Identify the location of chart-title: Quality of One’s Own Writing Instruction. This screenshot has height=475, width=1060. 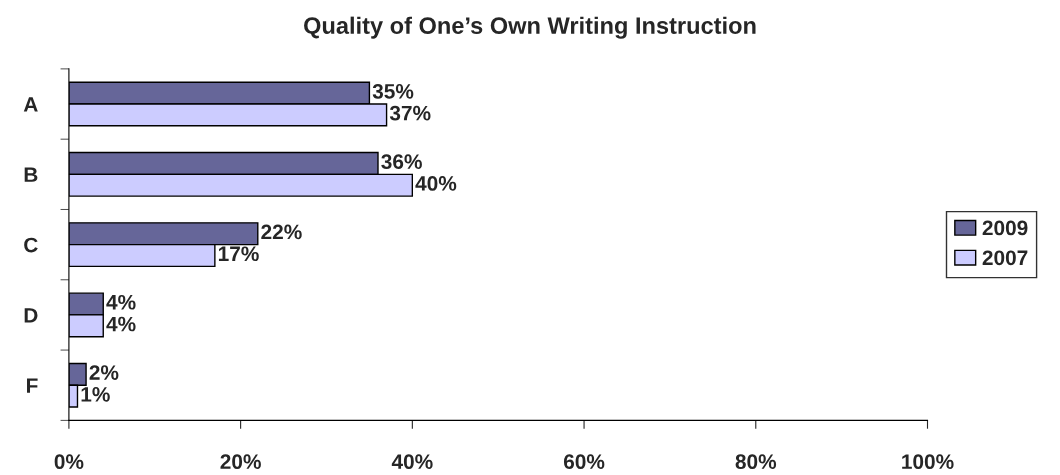
(530, 27).